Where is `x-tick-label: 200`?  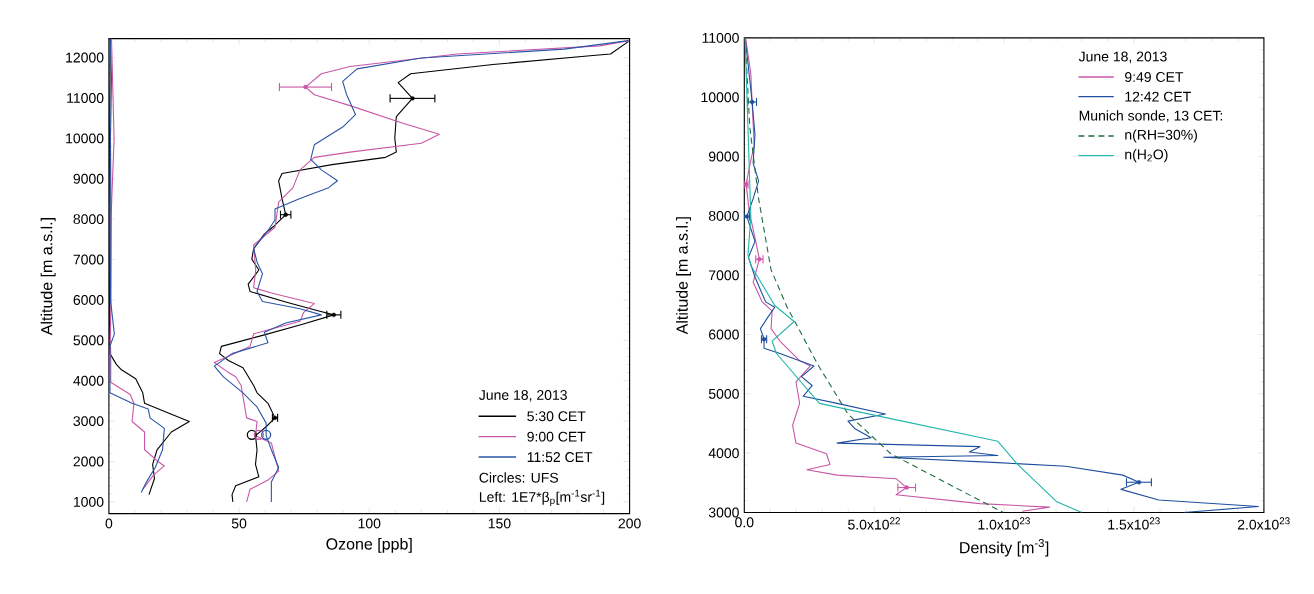 x-tick-label: 200 is located at coordinates (629, 523).